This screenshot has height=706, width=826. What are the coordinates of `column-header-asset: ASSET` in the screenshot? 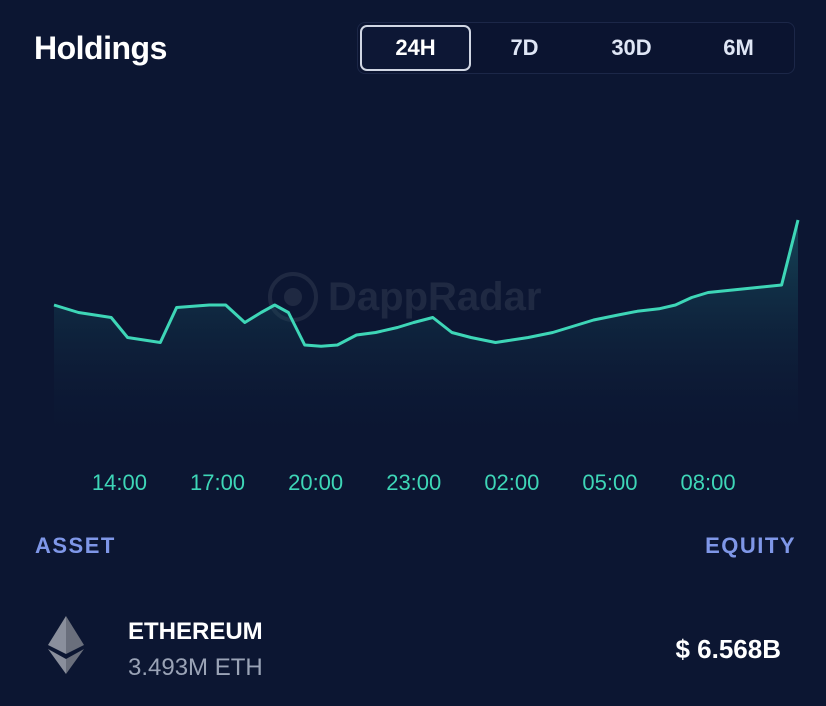 It's located at (75, 545).